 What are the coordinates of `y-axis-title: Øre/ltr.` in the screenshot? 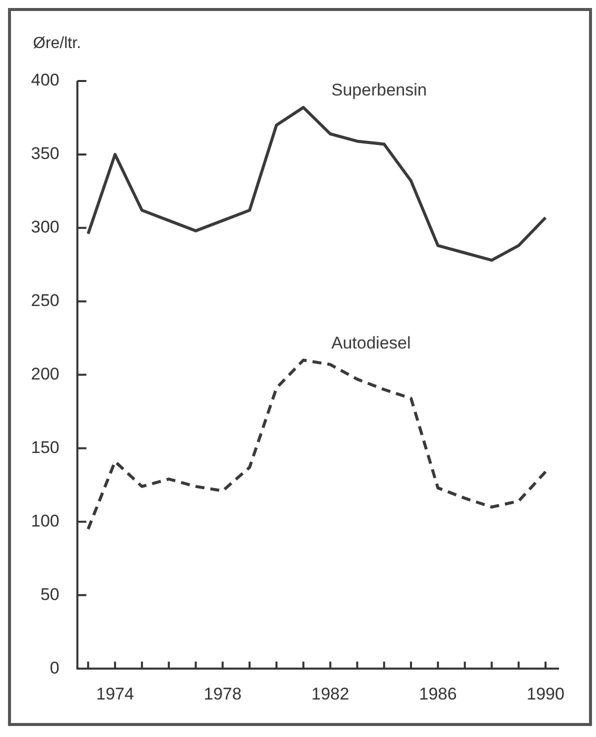 It's located at (57, 44).